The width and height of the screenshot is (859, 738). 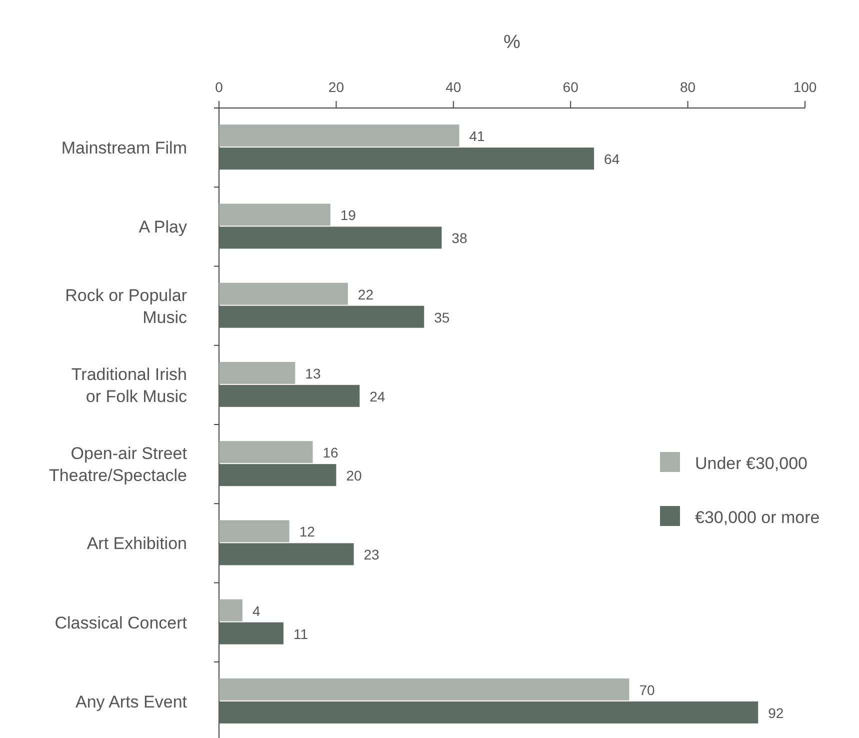 I want to click on y-tick-label: Rock or Popular Music, so click(x=126, y=306).